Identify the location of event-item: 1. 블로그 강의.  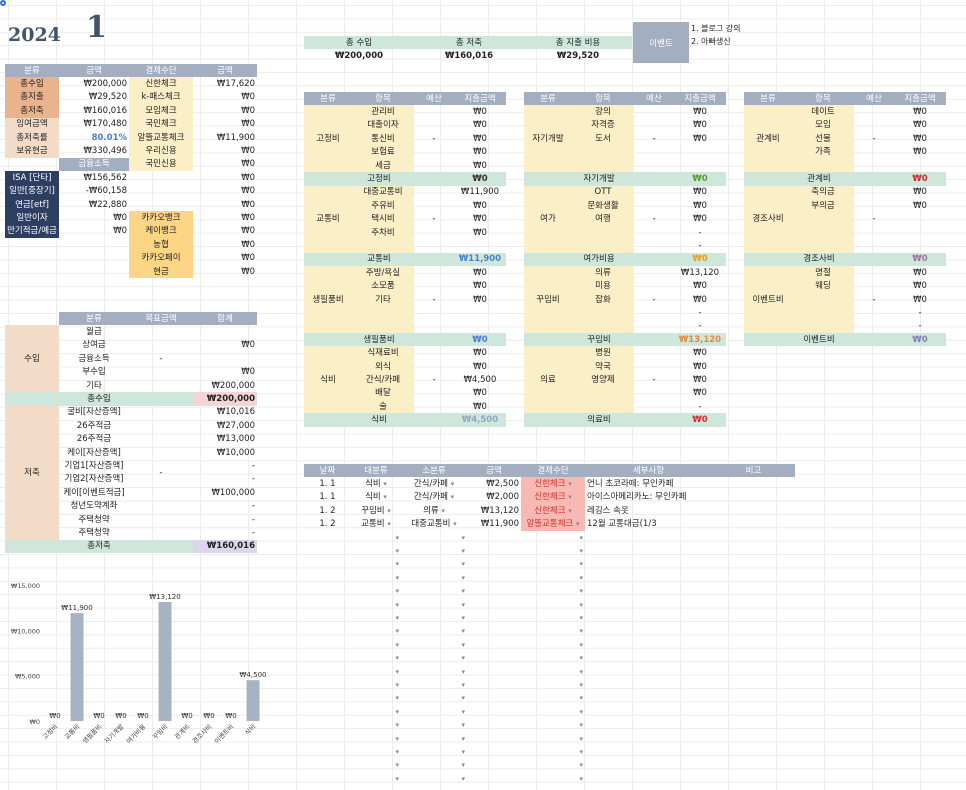
(716, 28).